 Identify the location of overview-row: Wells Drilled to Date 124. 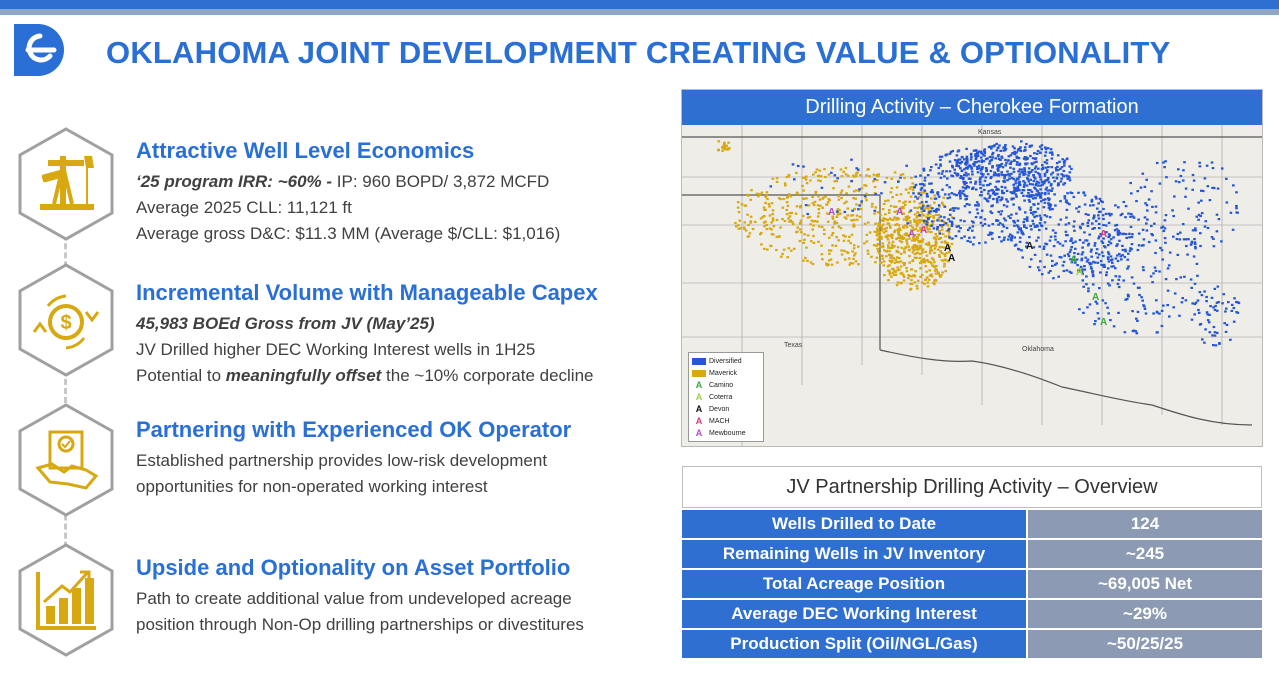
(972, 525).